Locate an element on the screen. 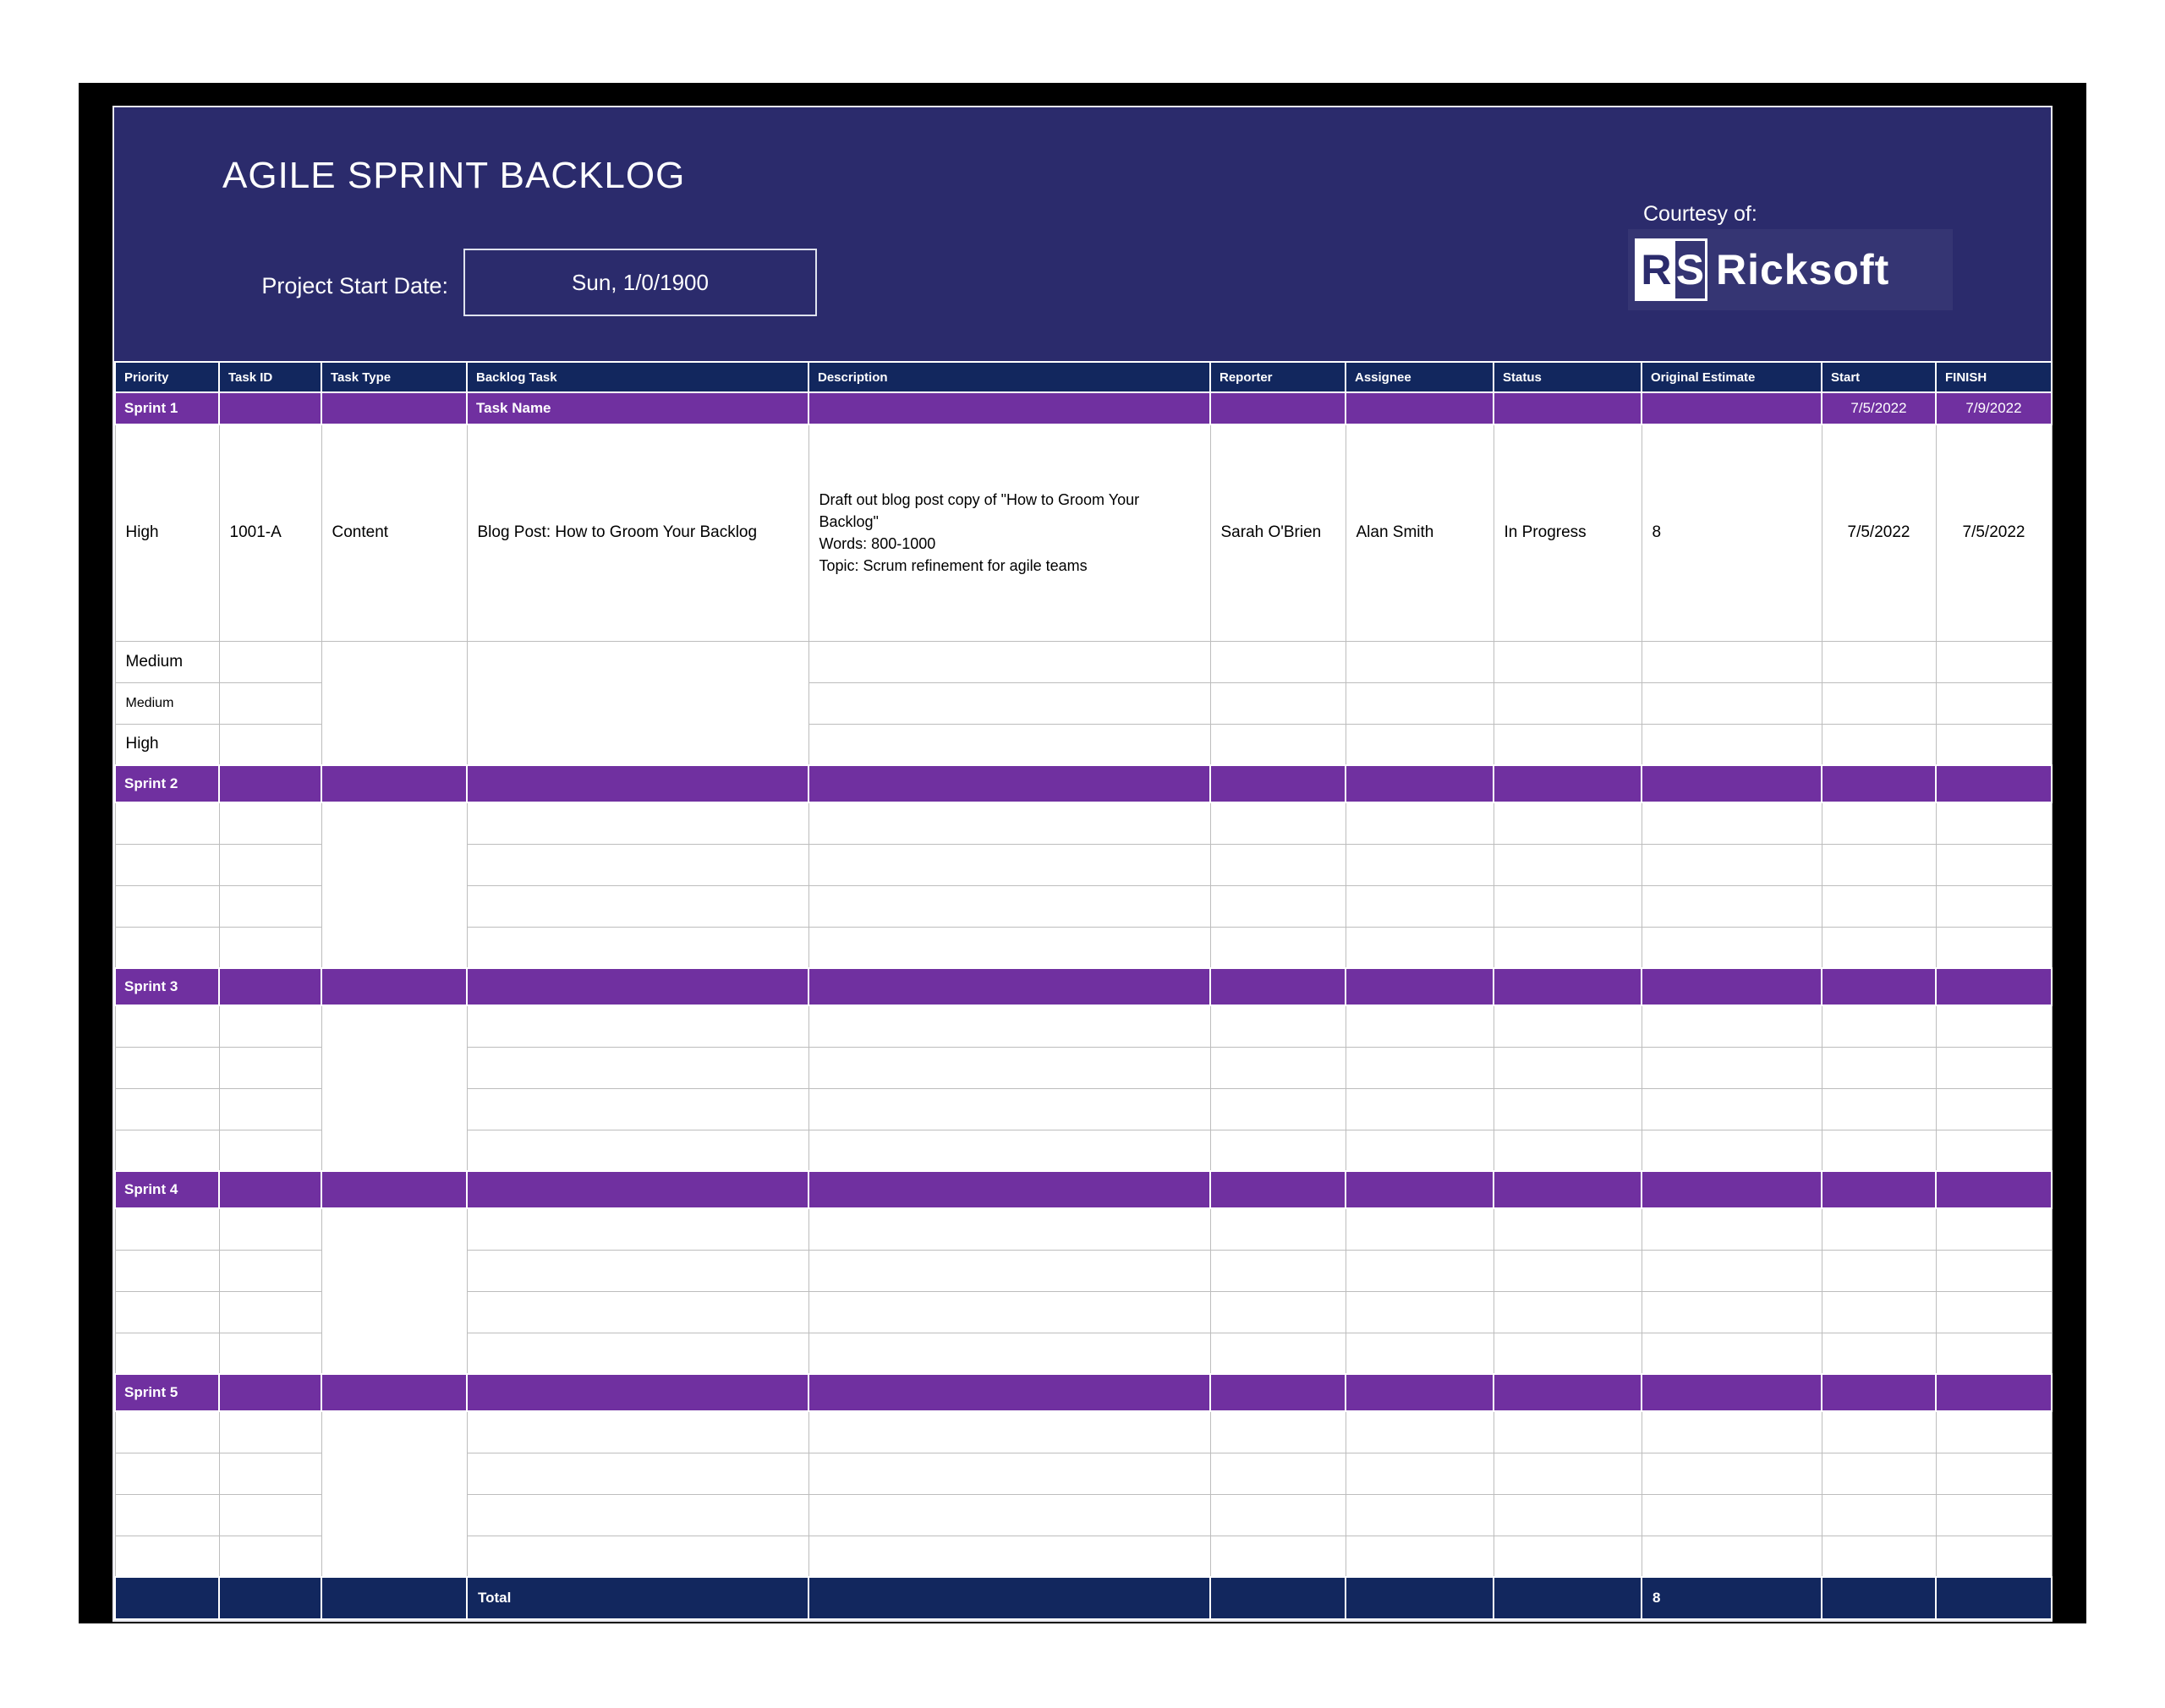  column-header-description: Description is located at coordinates (1009, 377).